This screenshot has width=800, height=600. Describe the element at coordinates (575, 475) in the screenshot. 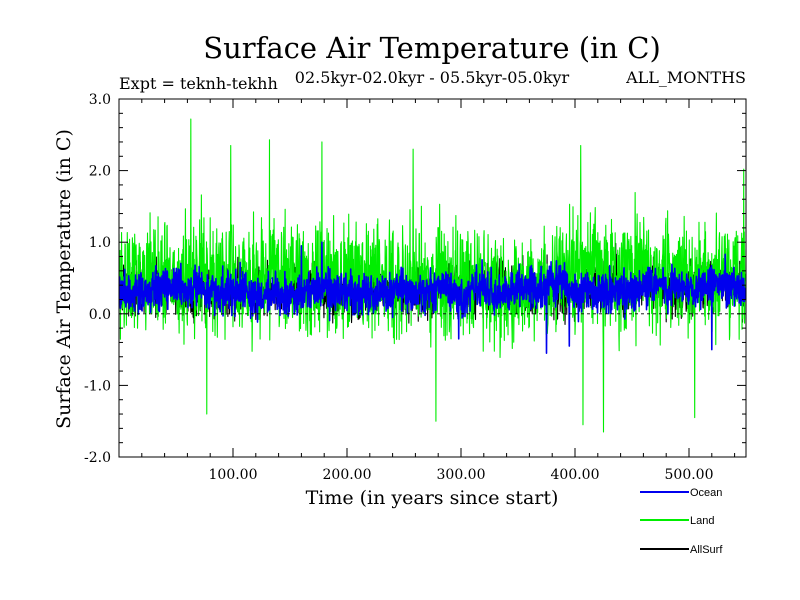

I see `x-tick-label: 400.00` at that location.